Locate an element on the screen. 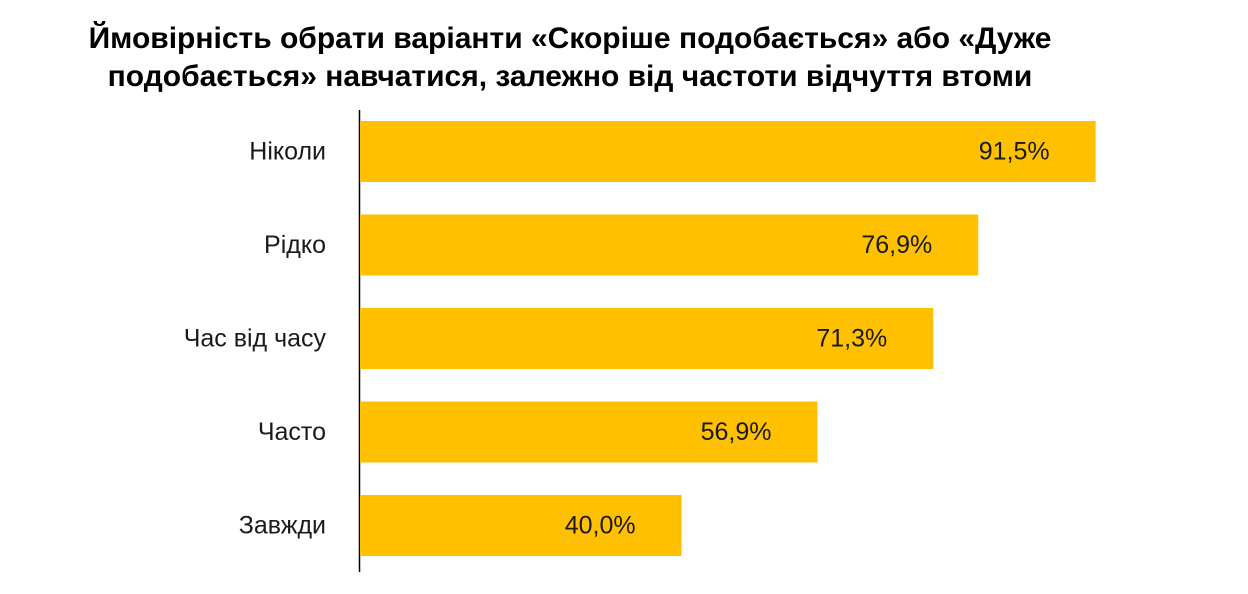 The height and width of the screenshot is (594, 1248). category-label-3: Часто is located at coordinates (292, 432).